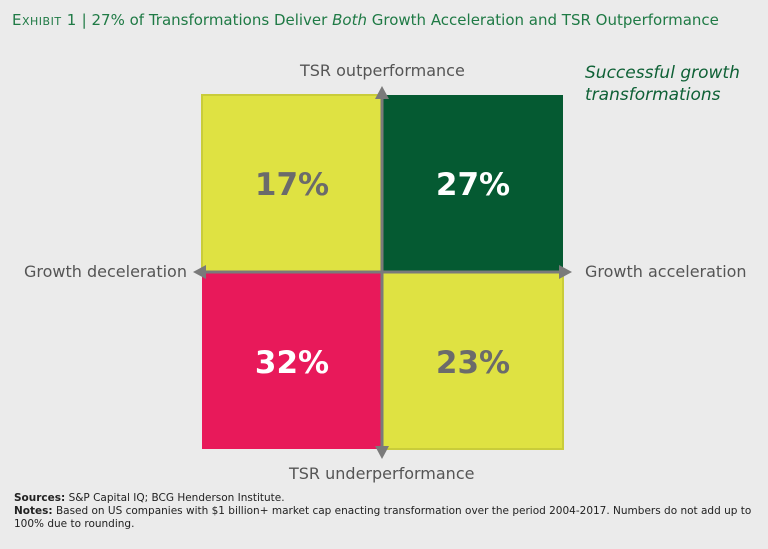 This screenshot has width=768, height=549. What do you see at coordinates (176, 498) in the screenshot?
I see `sources-text: S&P Capital IQ; BCG Henderson Institute.` at bounding box center [176, 498].